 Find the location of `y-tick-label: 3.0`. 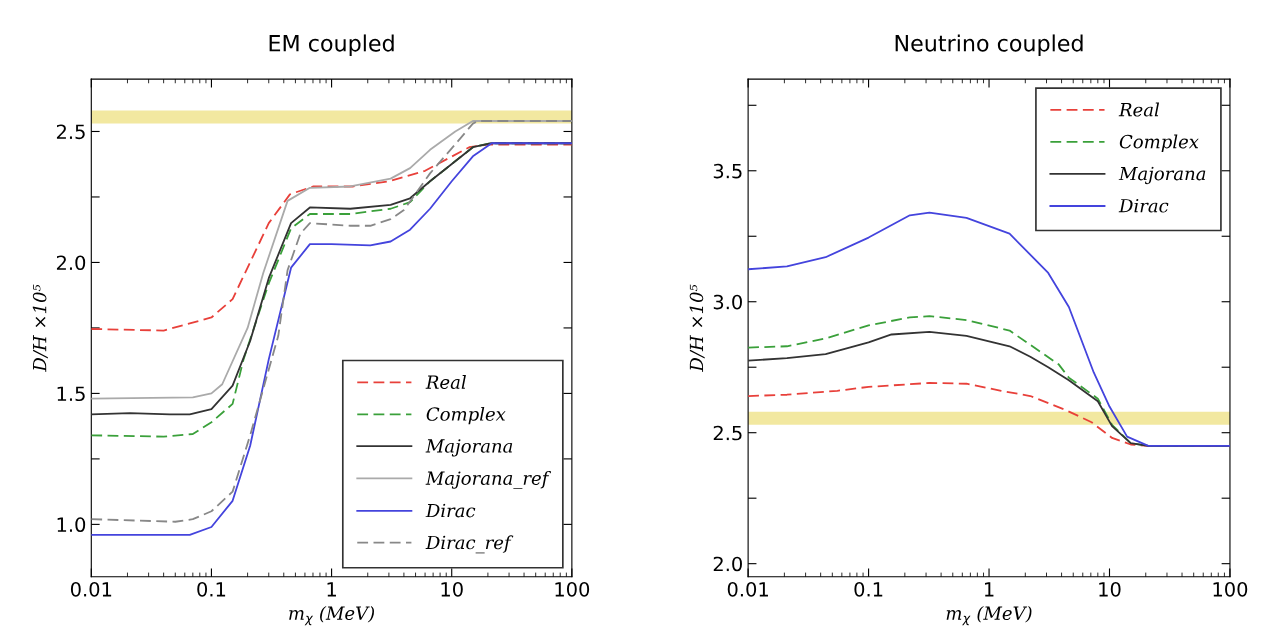

y-tick-label: 3.0 is located at coordinates (727, 302).